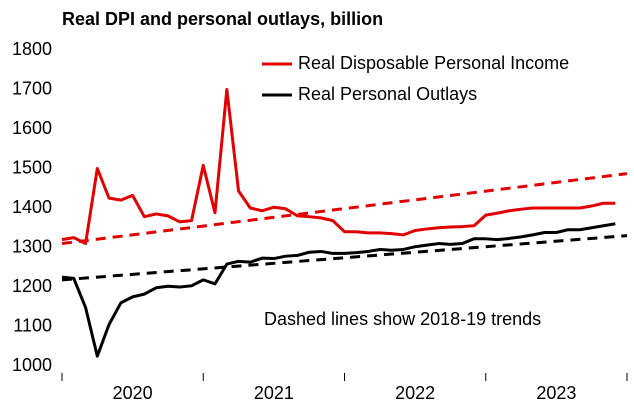  Describe the element at coordinates (133, 393) in the screenshot. I see `x-tick-label: 2020` at that location.